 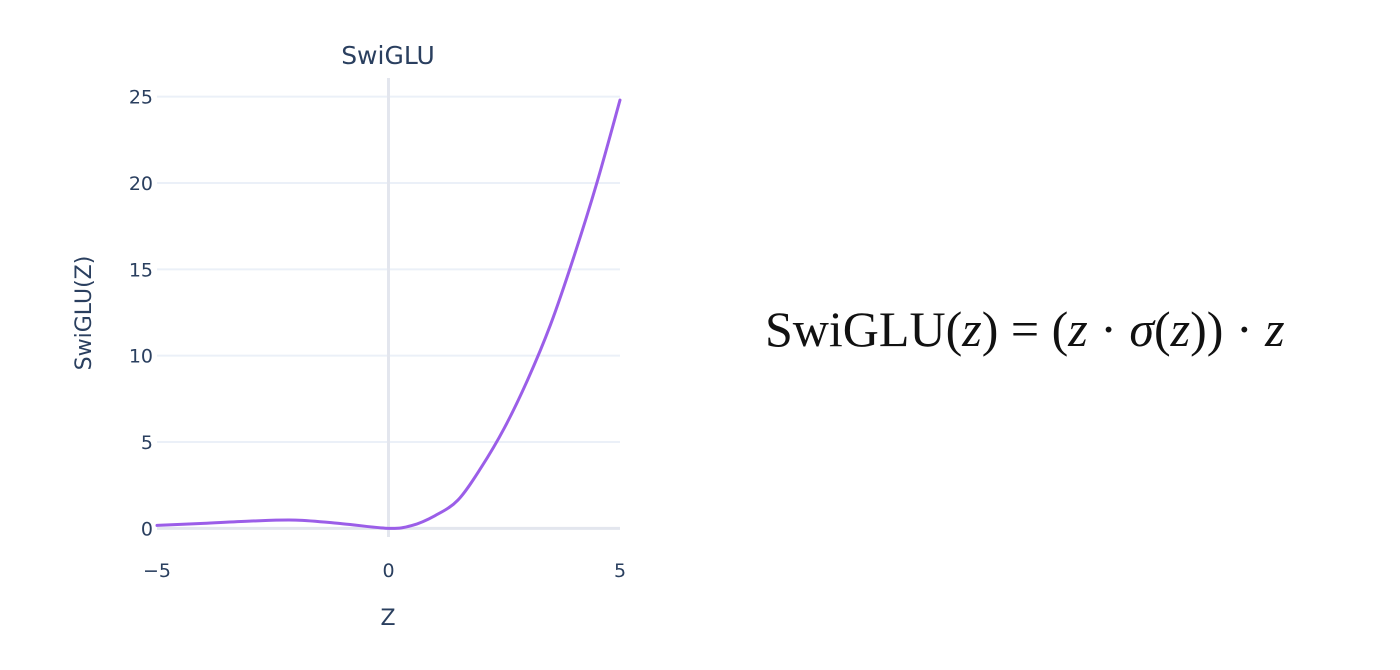 I want to click on formula-equals: =, so click(x=1025, y=329).